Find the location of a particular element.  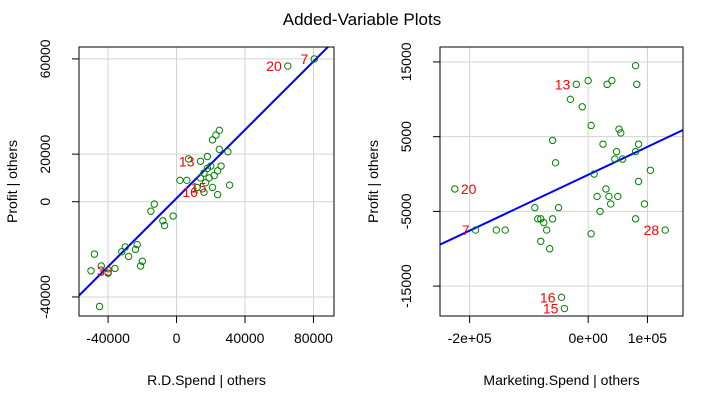

point-label: 13 is located at coordinates (563, 84).